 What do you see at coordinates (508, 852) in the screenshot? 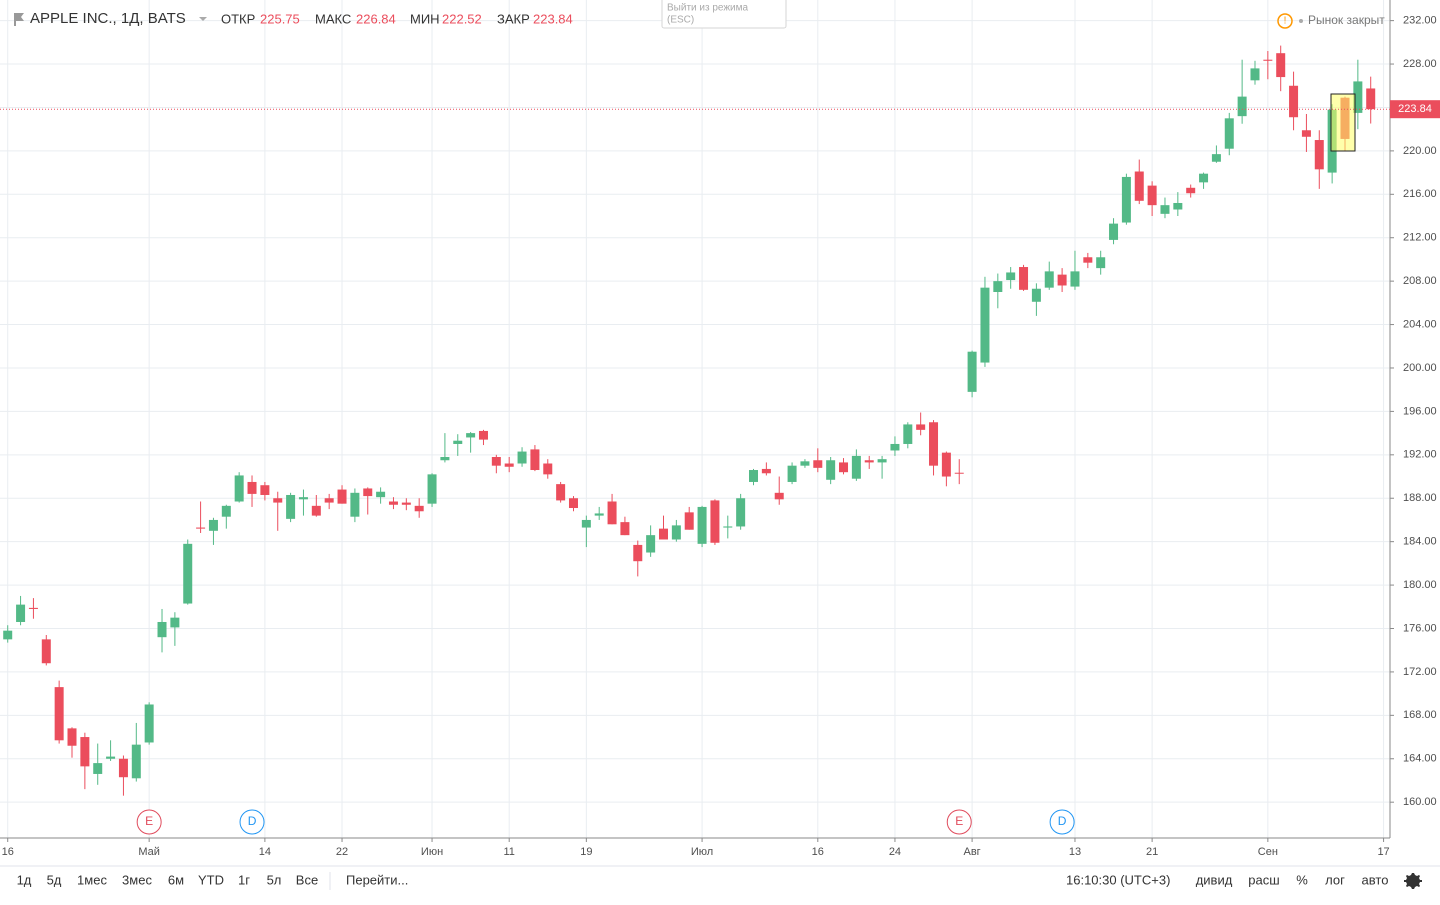
I see `x-tick-label: 11` at bounding box center [508, 852].